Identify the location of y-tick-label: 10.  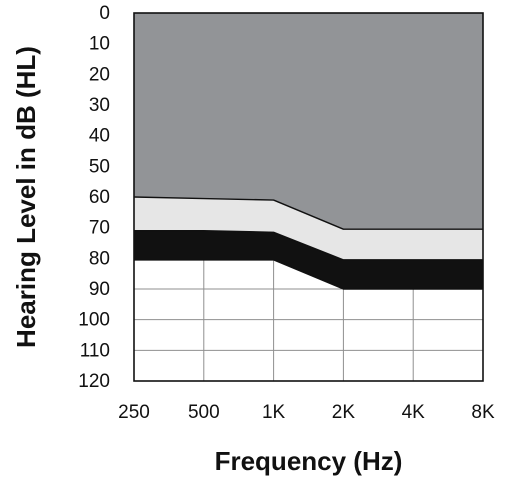
(99, 44).